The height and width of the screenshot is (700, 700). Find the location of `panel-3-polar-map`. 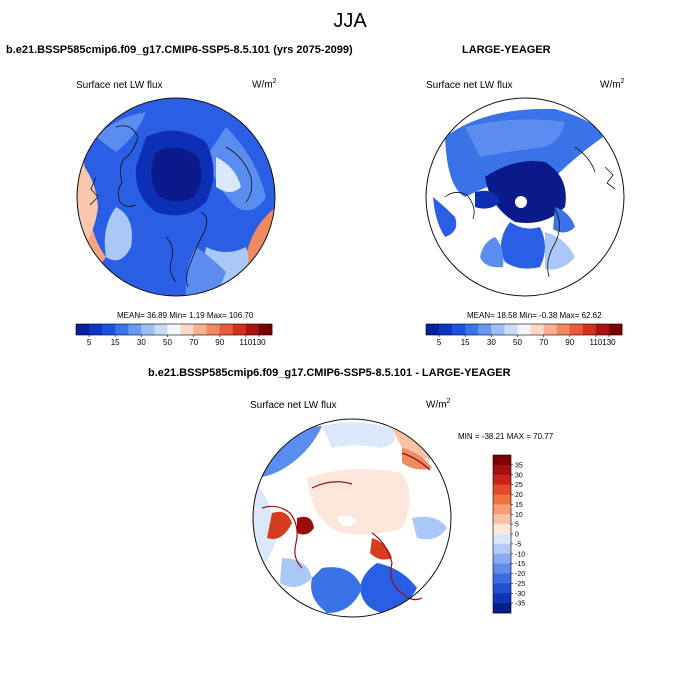

panel-3-polar-map is located at coordinates (352, 518).